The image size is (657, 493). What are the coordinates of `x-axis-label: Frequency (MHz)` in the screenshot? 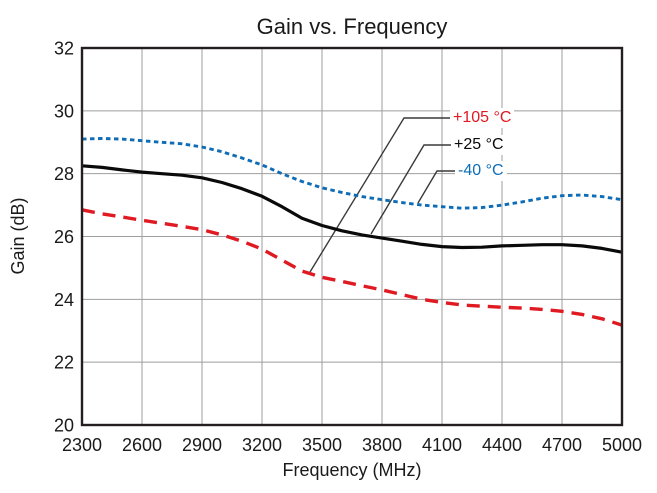 It's located at (351, 470).